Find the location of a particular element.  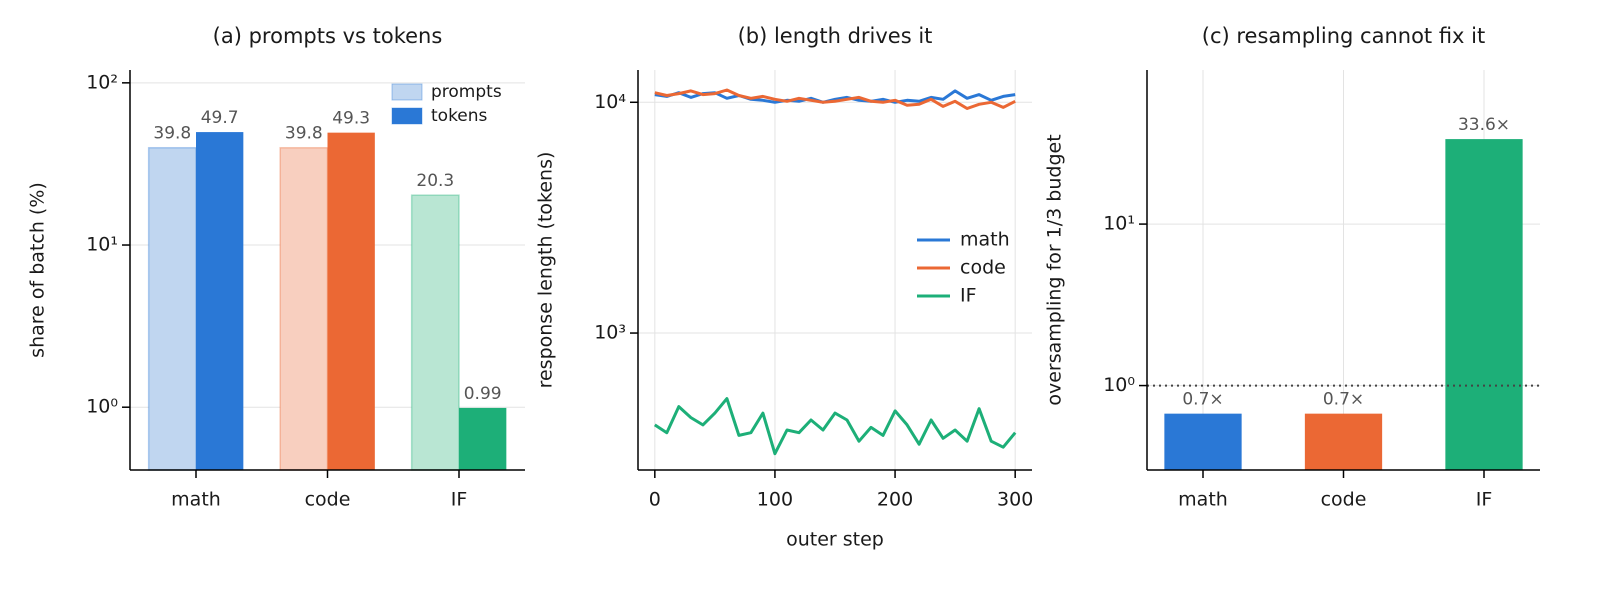

value-label: 20.3 is located at coordinates (435, 181).